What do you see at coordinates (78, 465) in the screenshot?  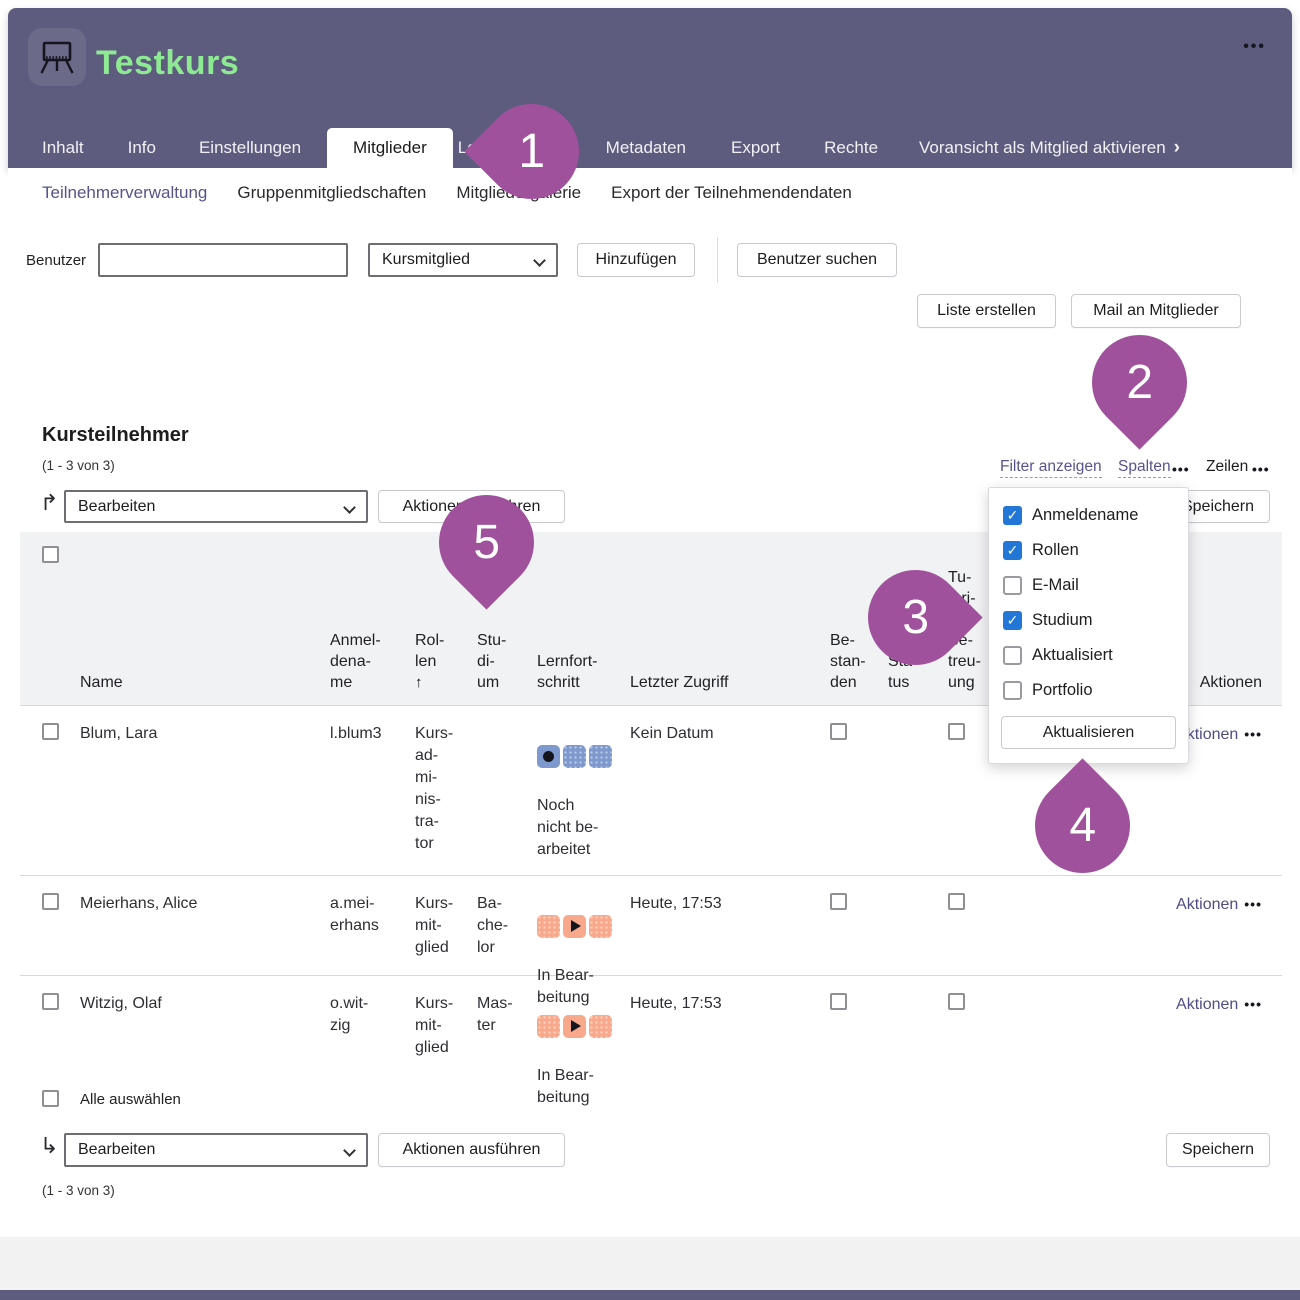 I see `result-count: (1 - 3 von 3)` at bounding box center [78, 465].